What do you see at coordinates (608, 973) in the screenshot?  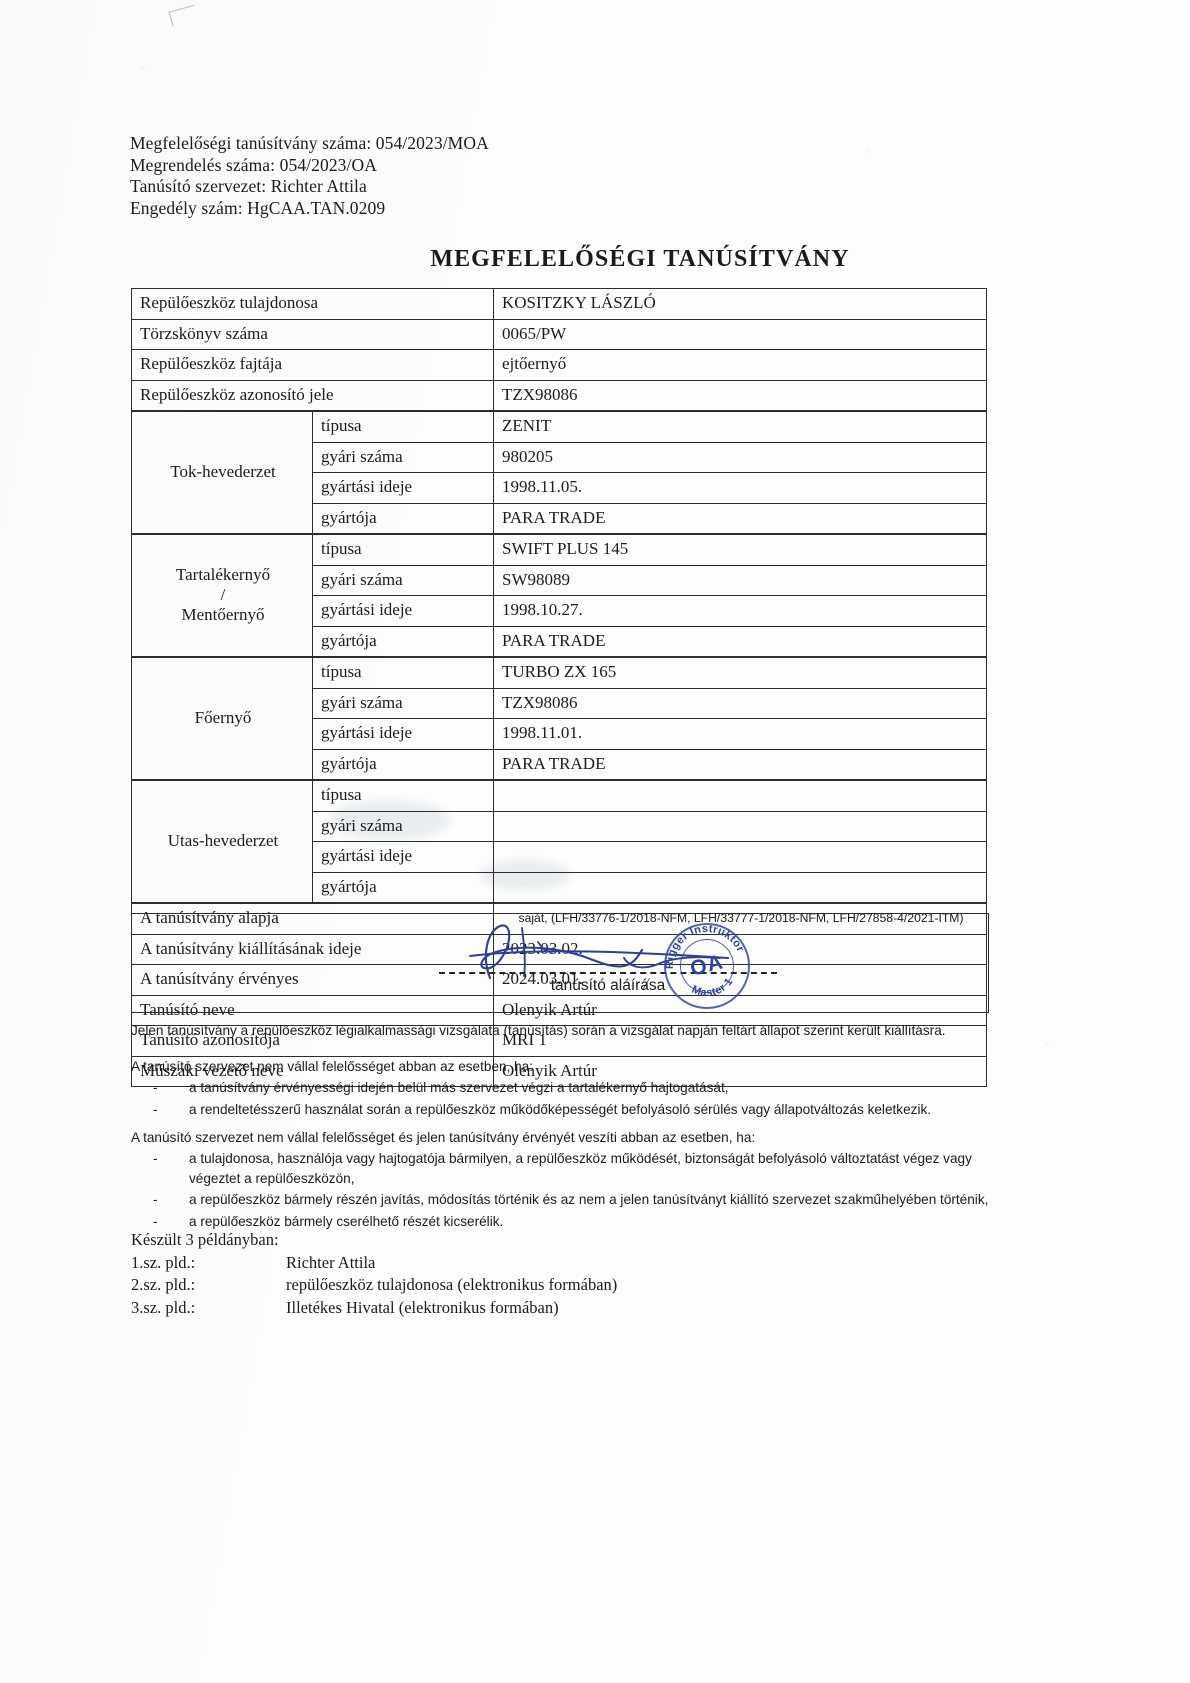 I see `signature-rule` at bounding box center [608, 973].